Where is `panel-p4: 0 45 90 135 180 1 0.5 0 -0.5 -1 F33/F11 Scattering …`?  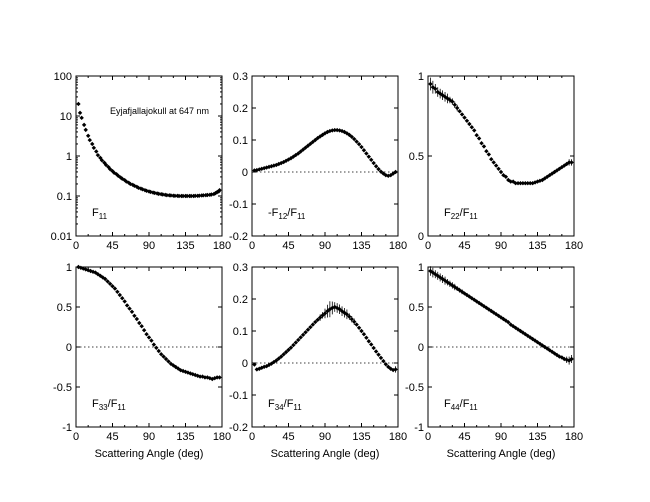
panel-p4: 0 45 90 135 180 1 0.5 0 -0.5 -1 F33/F11 Scattering … is located at coordinates (142, 361).